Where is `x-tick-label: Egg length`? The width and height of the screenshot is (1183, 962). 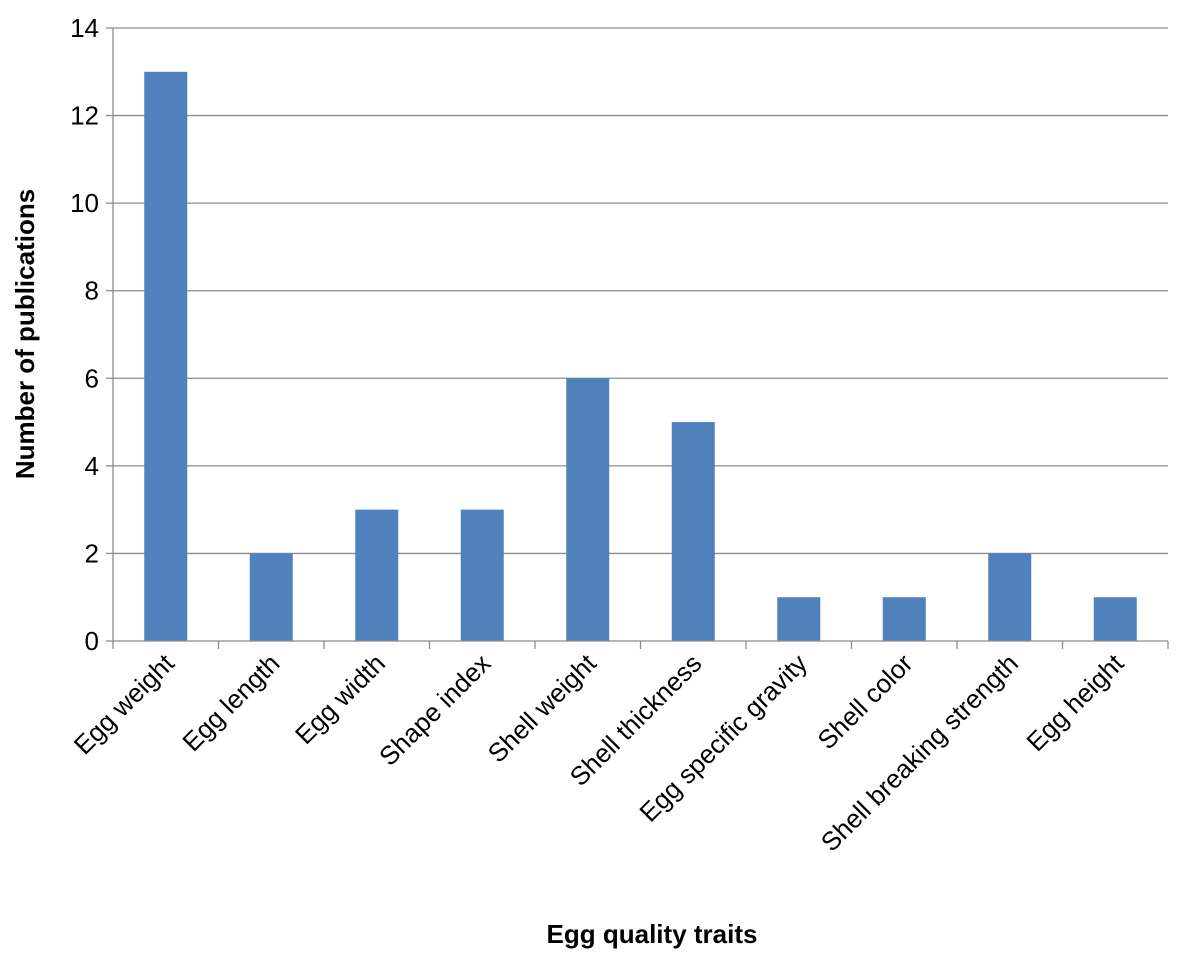 x-tick-label: Egg length is located at coordinates (230, 702).